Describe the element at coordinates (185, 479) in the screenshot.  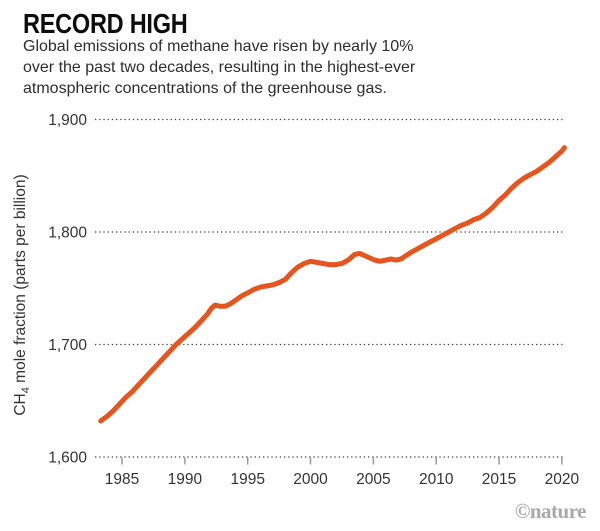
I see `x-tick-label-1990: 1990` at that location.